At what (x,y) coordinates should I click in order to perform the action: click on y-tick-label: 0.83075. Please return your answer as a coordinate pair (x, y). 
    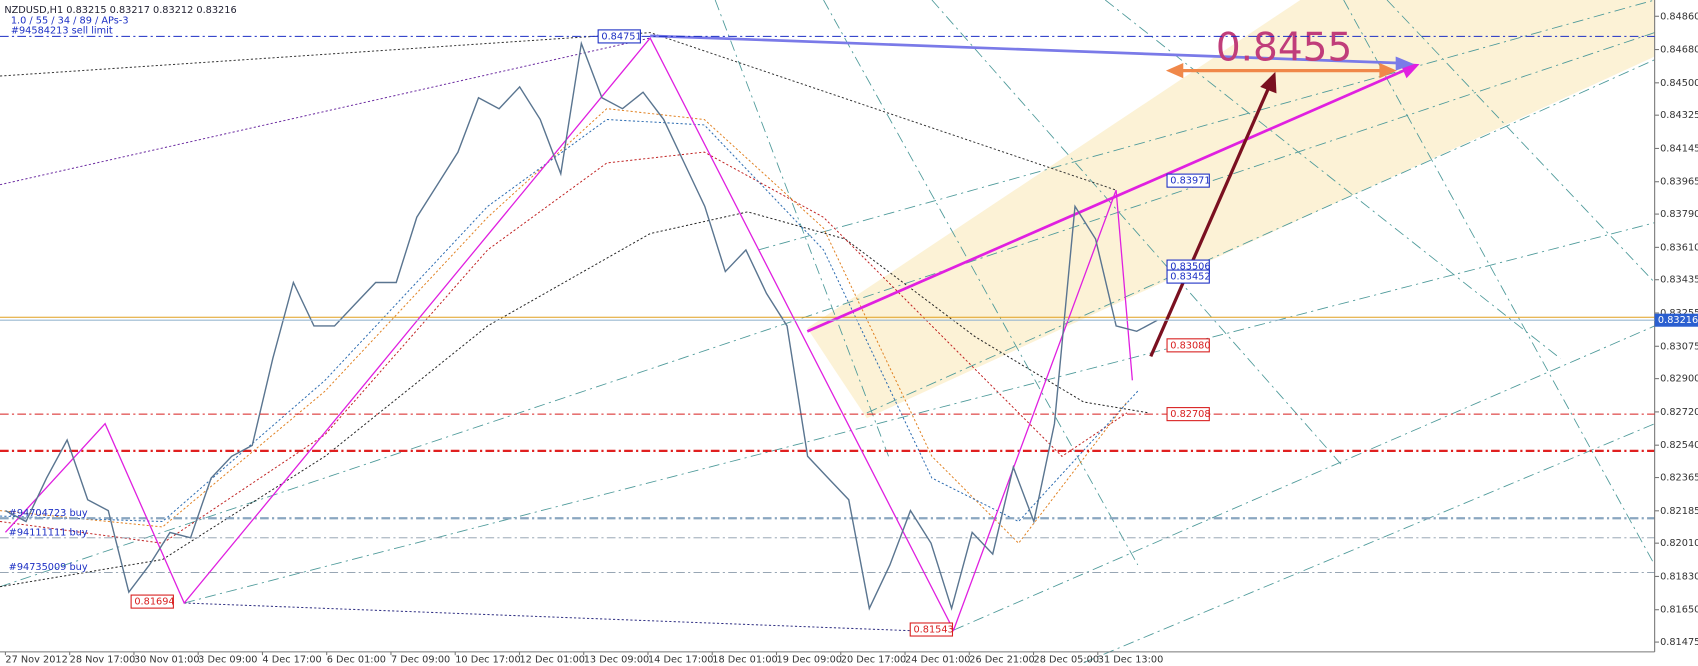
    Looking at the image, I should click on (1679, 346).